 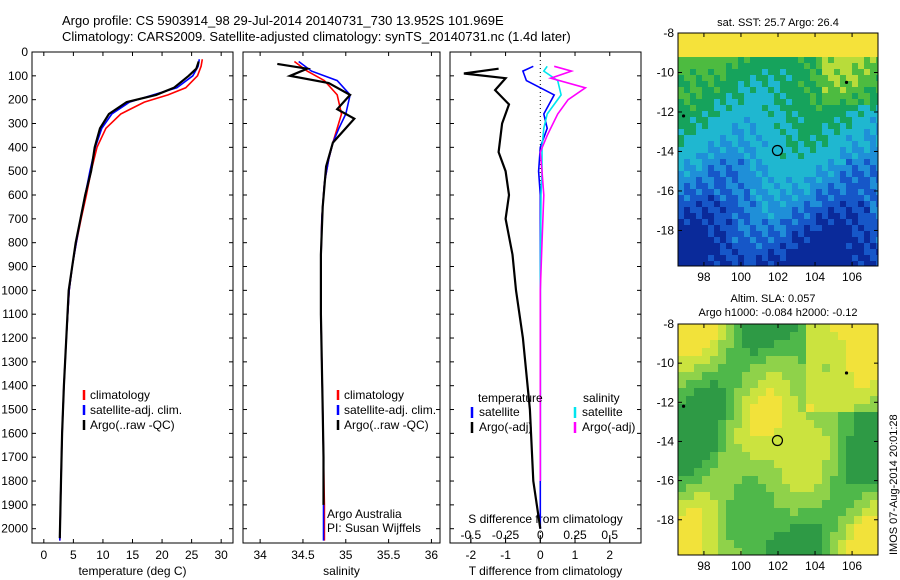 What do you see at coordinates (471, 555) in the screenshot?
I see `xtick-label: -2` at bounding box center [471, 555].